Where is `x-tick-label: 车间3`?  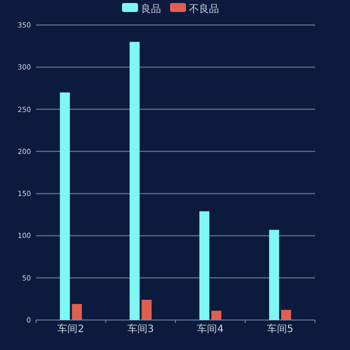 x-tick-label: 车间3 is located at coordinates (140, 329).